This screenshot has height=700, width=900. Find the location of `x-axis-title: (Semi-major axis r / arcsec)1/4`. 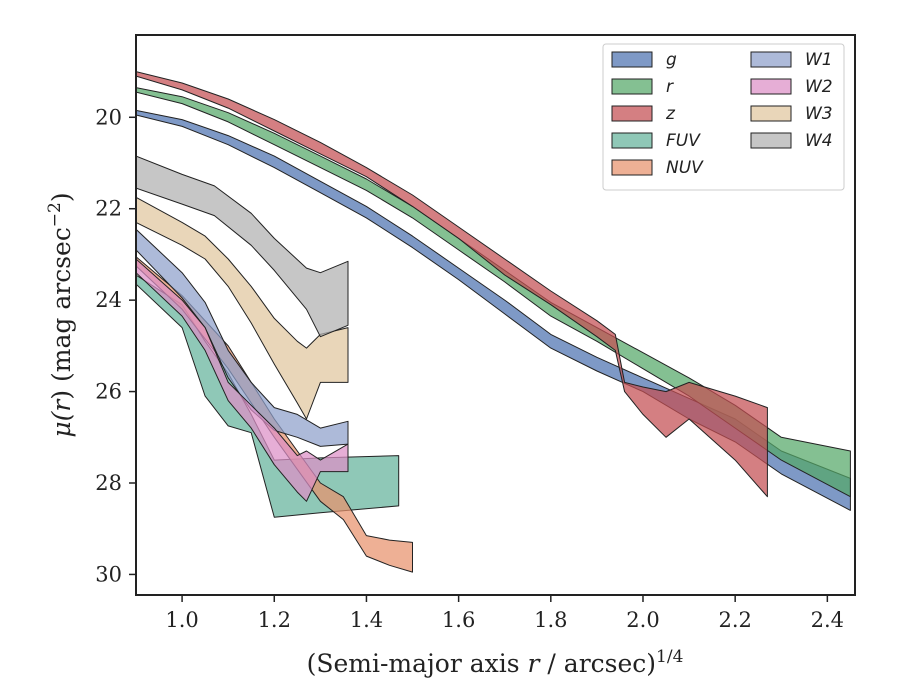

x-axis-title: (Semi-major axis r / arcsec)1/4 is located at coordinates (495, 662).